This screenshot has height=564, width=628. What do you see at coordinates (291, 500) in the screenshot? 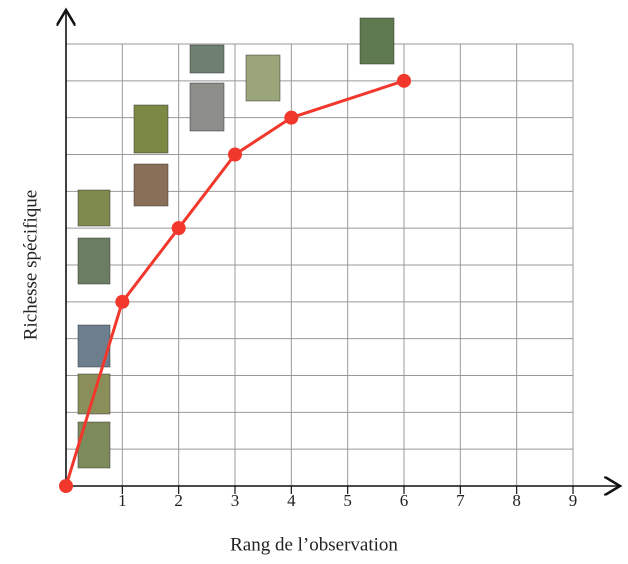
I see `x-tick-label: 4` at bounding box center [291, 500].